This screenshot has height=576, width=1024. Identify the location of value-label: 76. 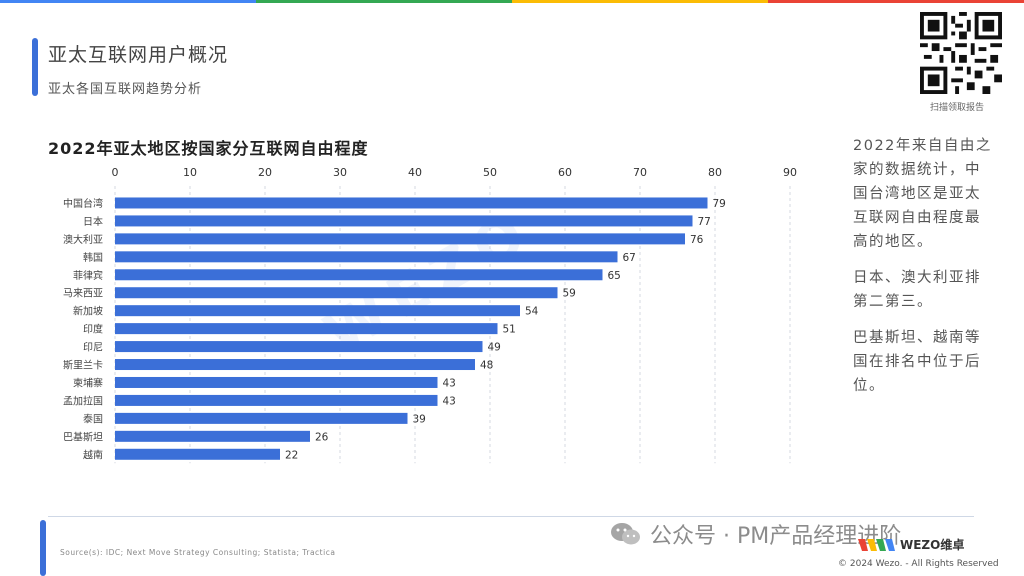
(697, 240).